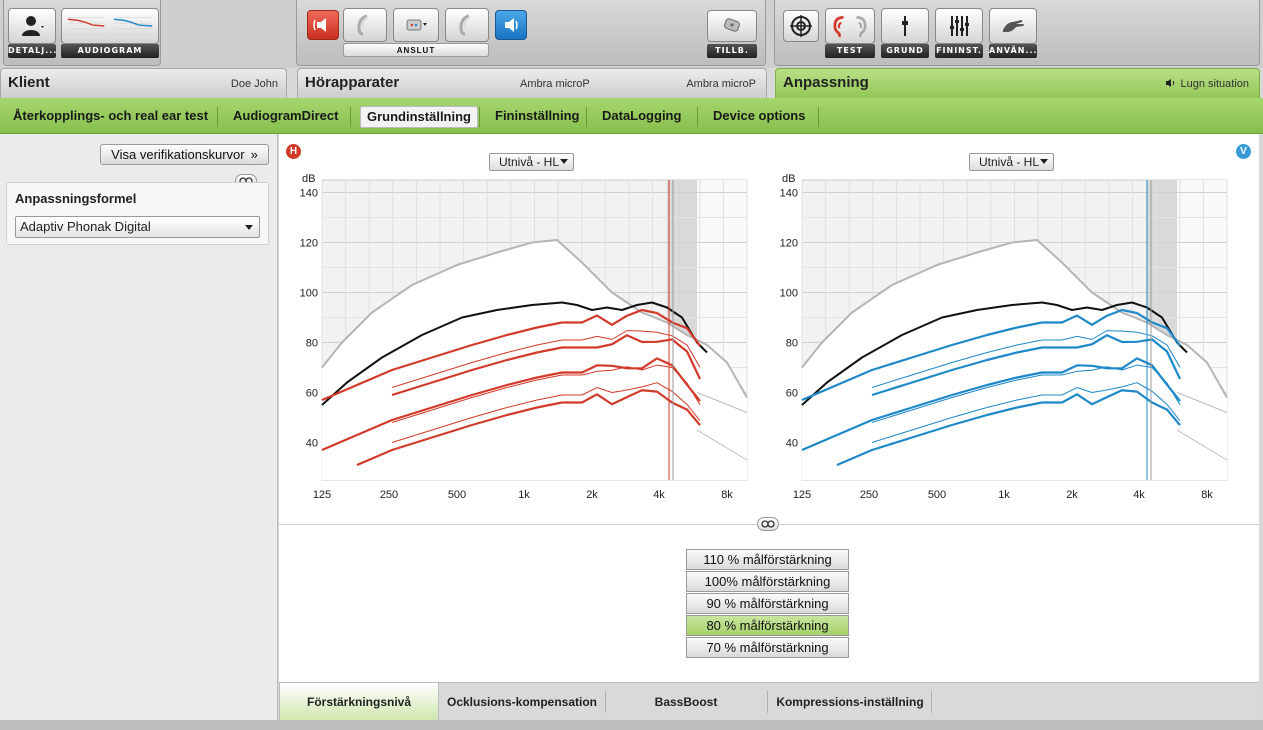  What do you see at coordinates (555, 84) in the screenshot?
I see `right-device-model: Ambra microP` at bounding box center [555, 84].